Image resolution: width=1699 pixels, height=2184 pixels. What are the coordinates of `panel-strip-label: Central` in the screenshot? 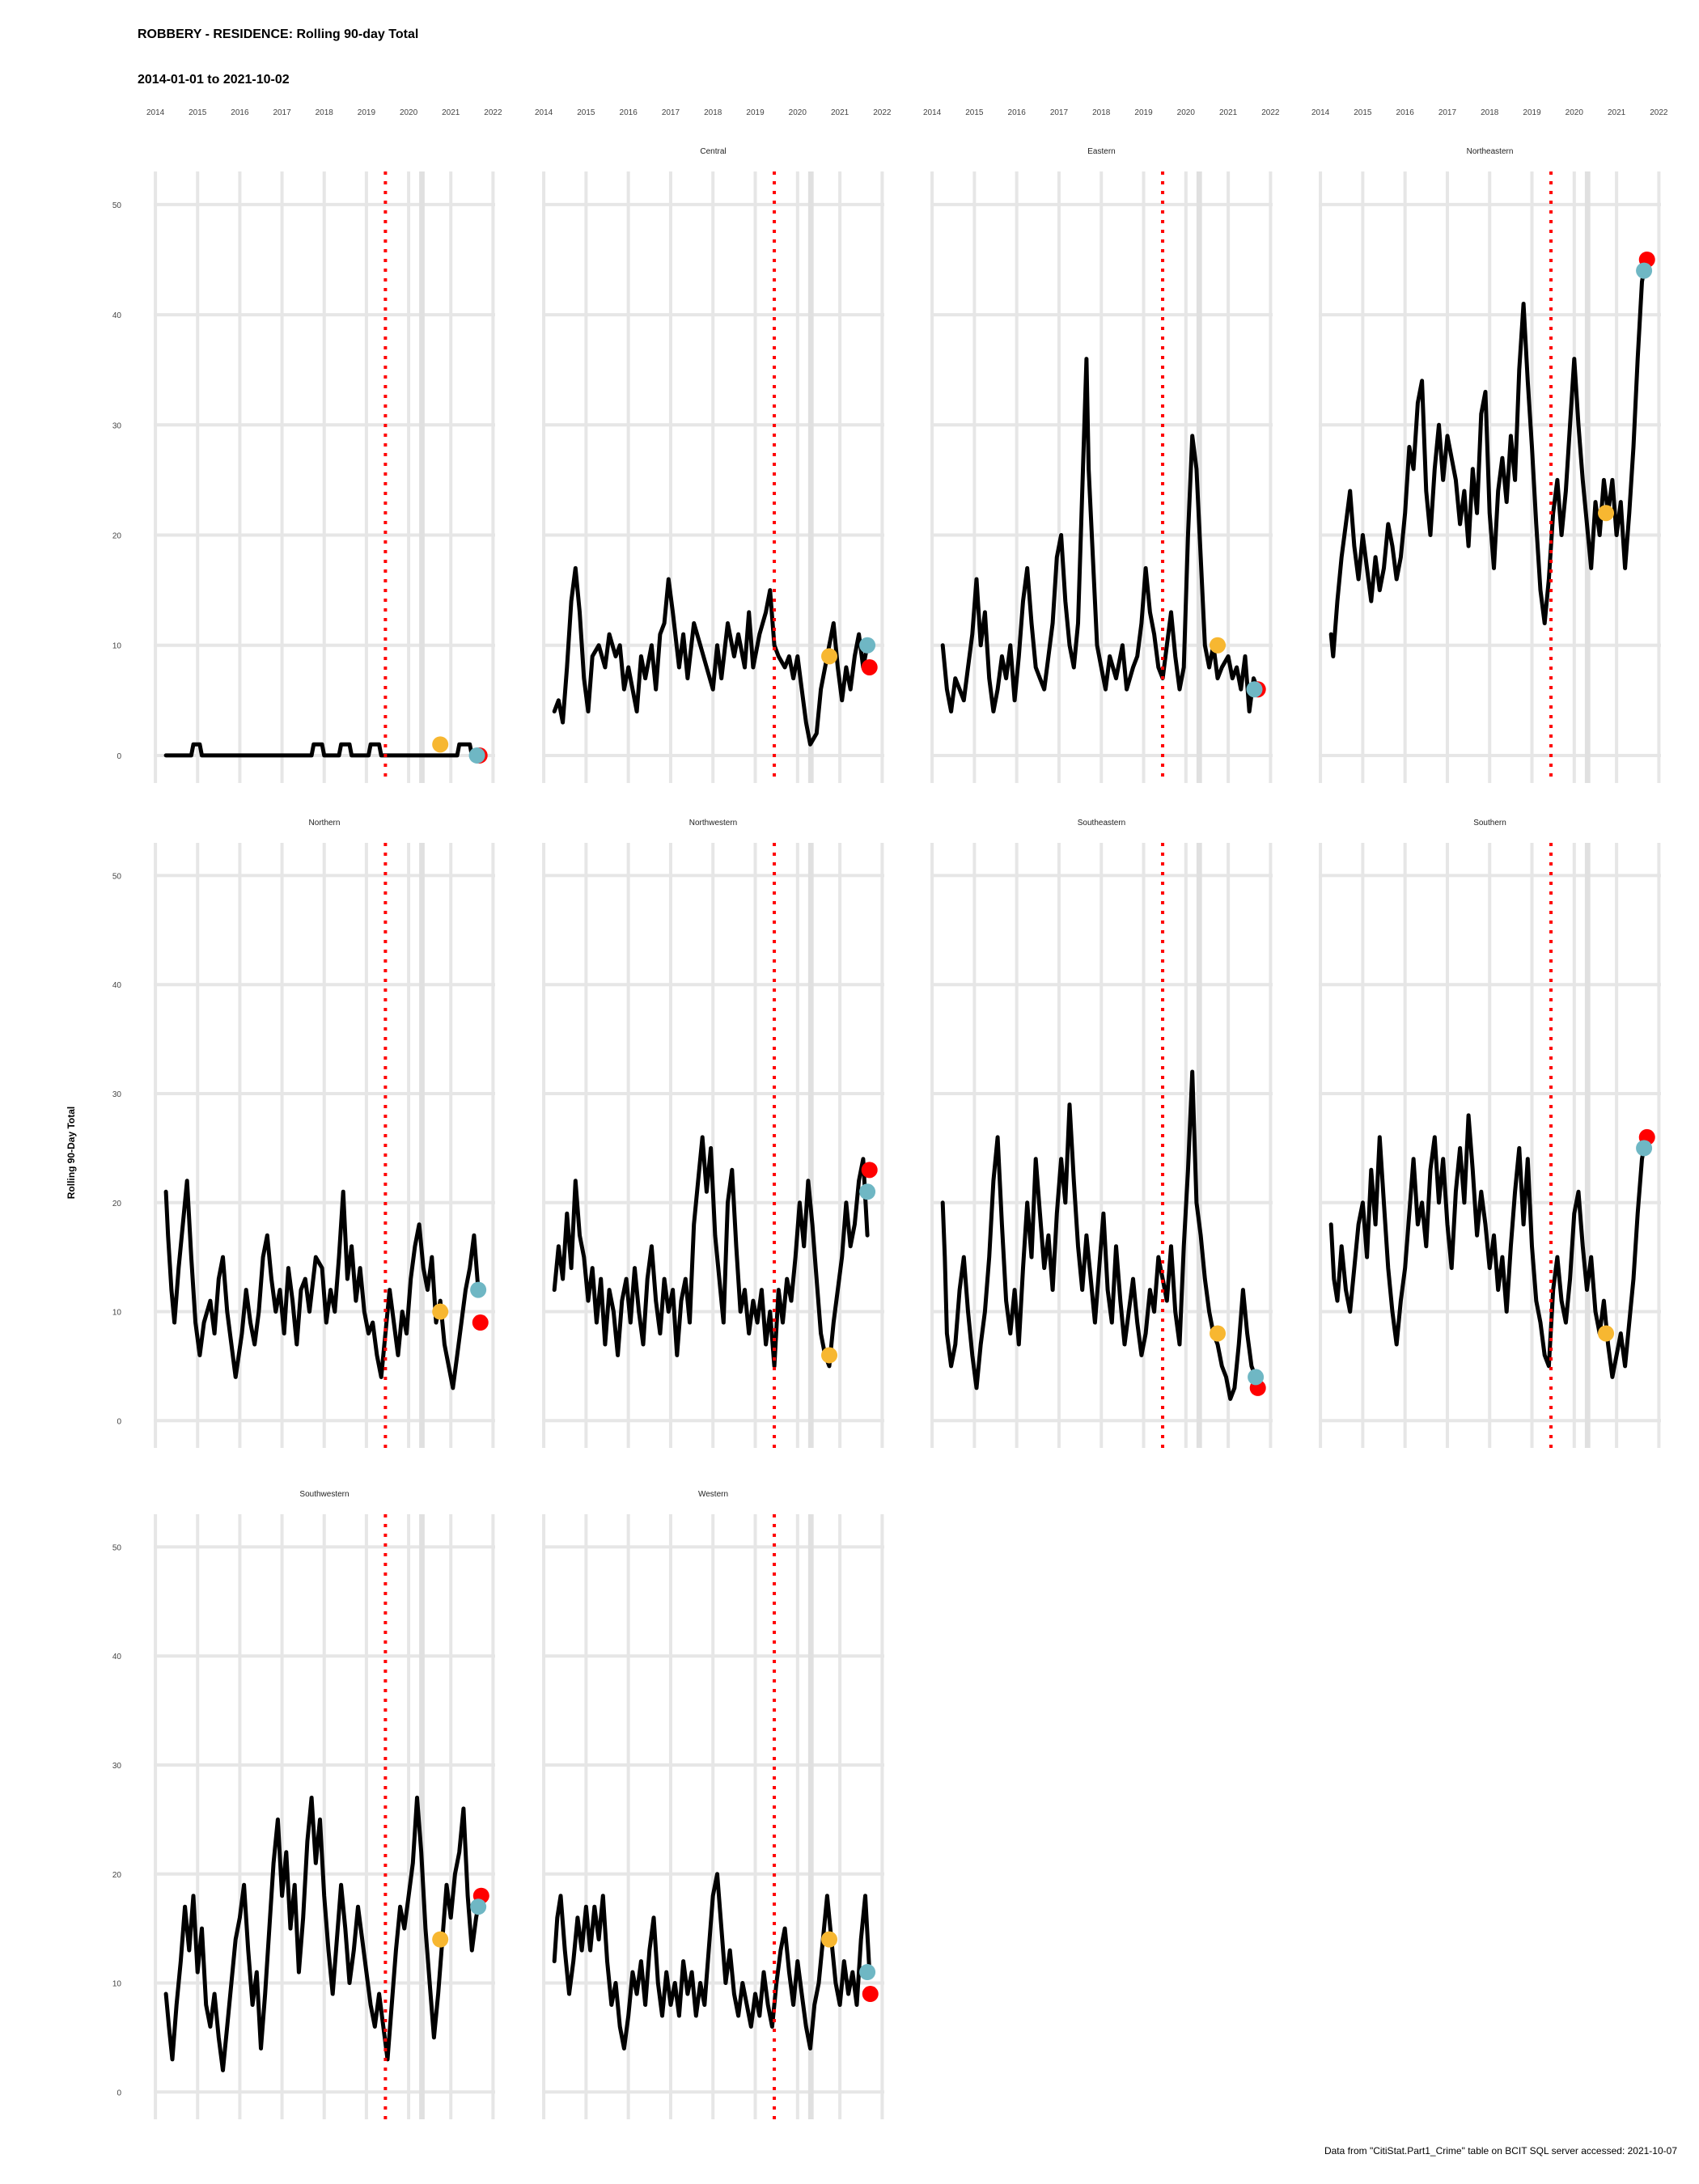 It's located at (713, 151).